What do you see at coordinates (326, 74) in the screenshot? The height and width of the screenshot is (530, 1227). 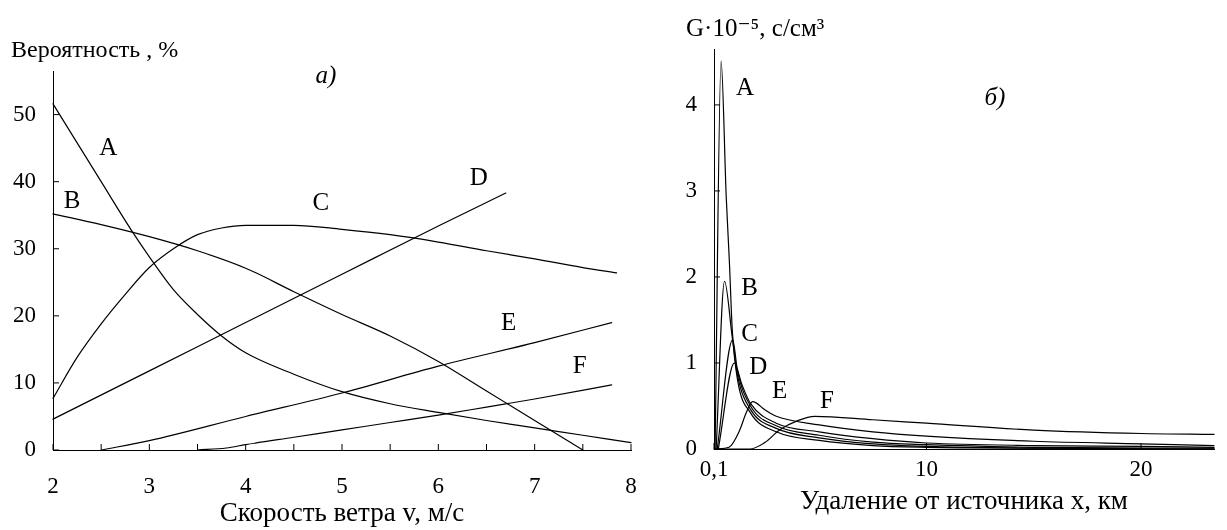 I see `annotation: а)` at bounding box center [326, 74].